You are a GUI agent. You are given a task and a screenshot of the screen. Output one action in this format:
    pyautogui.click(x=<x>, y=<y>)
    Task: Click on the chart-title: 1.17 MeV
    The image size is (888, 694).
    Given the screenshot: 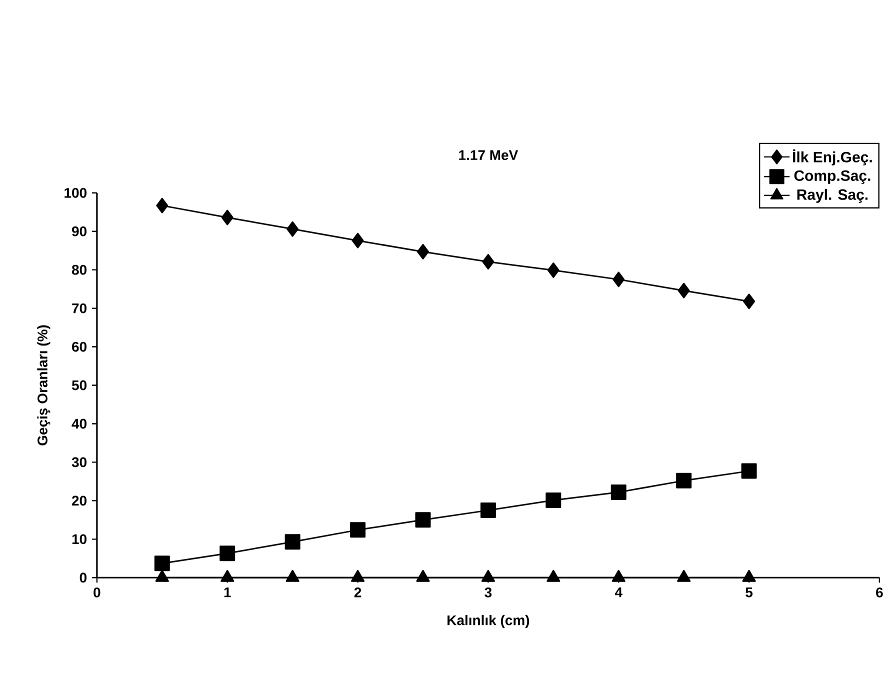 What is the action you would take?
    pyautogui.click(x=488, y=155)
    